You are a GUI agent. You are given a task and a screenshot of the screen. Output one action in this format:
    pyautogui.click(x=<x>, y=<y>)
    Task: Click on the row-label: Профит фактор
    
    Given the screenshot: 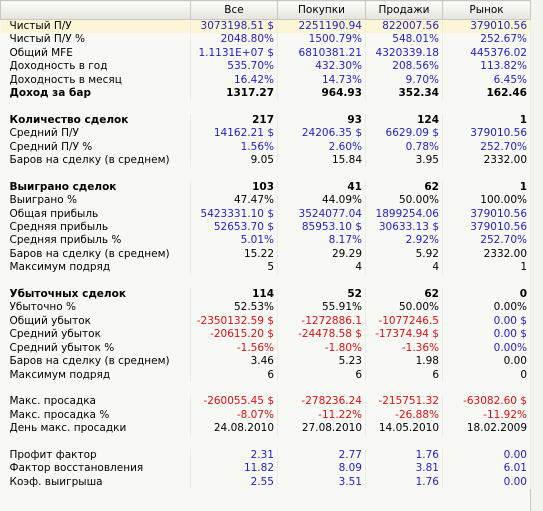 What is the action you would take?
    pyautogui.click(x=95, y=455)
    